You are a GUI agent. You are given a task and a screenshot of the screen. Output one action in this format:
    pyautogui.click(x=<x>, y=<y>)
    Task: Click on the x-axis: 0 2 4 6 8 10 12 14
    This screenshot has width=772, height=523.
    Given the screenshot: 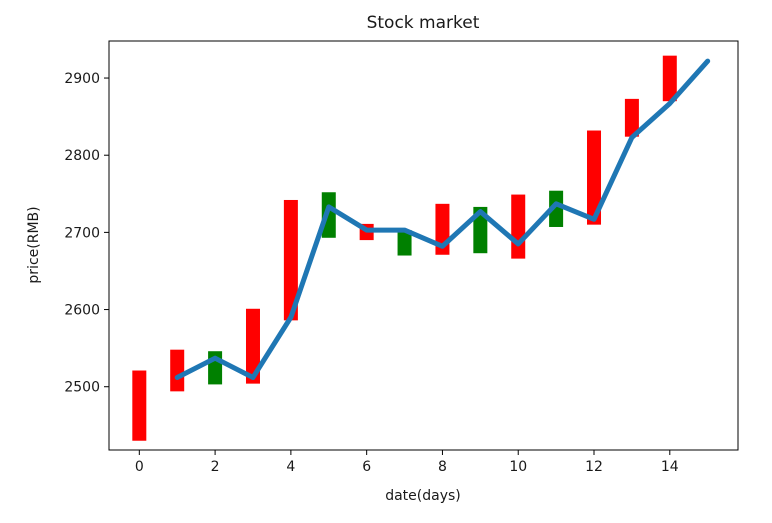 What is the action you would take?
    pyautogui.click(x=407, y=462)
    